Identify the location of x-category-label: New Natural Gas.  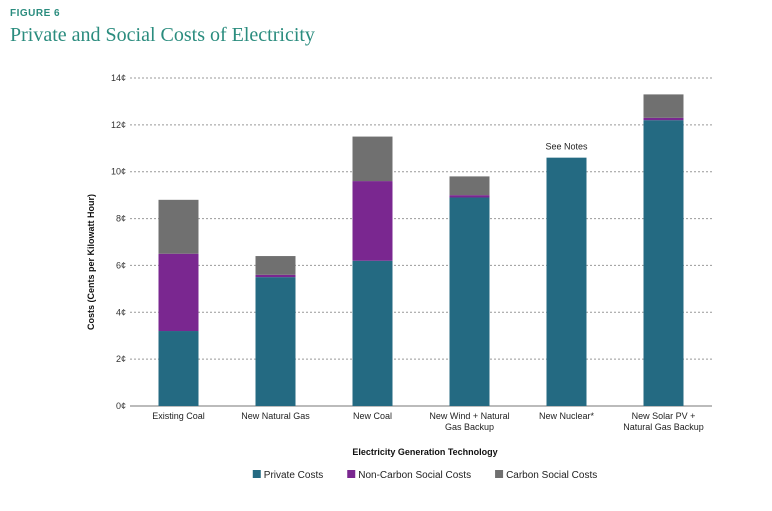
(275, 416).